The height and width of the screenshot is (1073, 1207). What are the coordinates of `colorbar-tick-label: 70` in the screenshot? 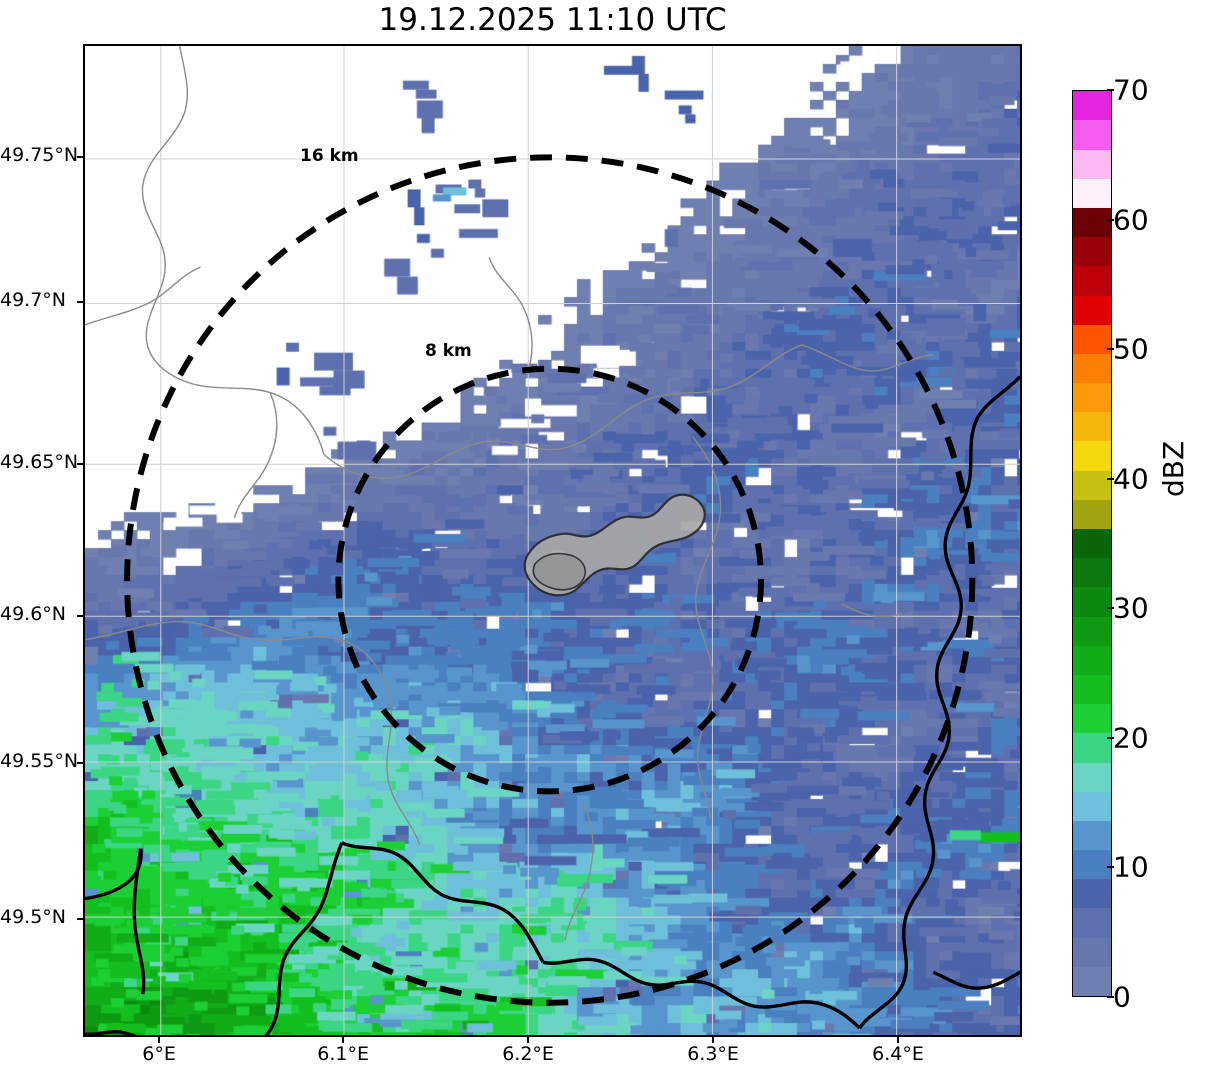 It's located at (1131, 90).